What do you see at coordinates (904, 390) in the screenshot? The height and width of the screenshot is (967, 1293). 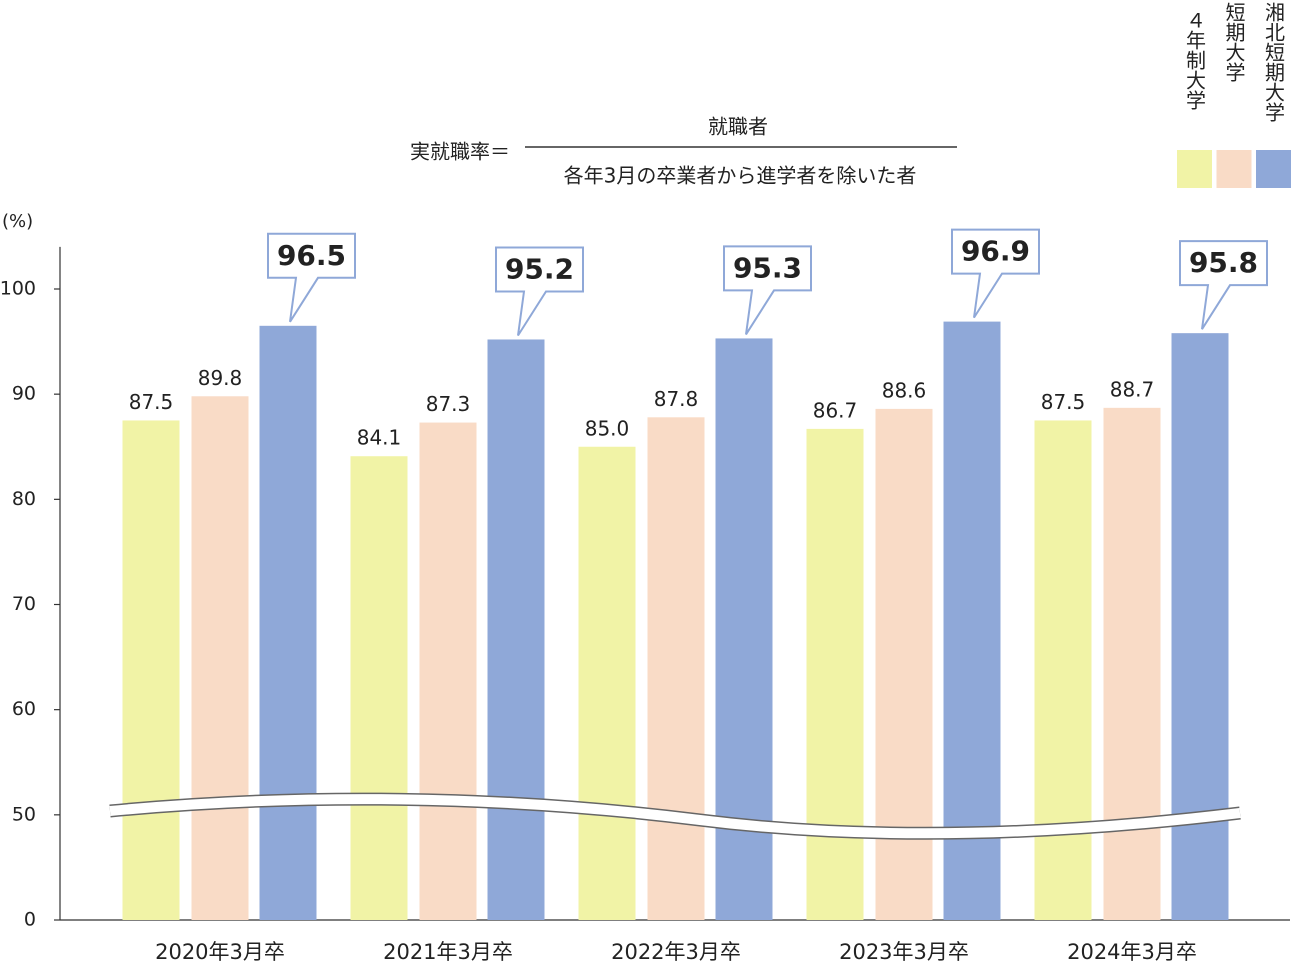 I see `value-label: 88.6` at bounding box center [904, 390].